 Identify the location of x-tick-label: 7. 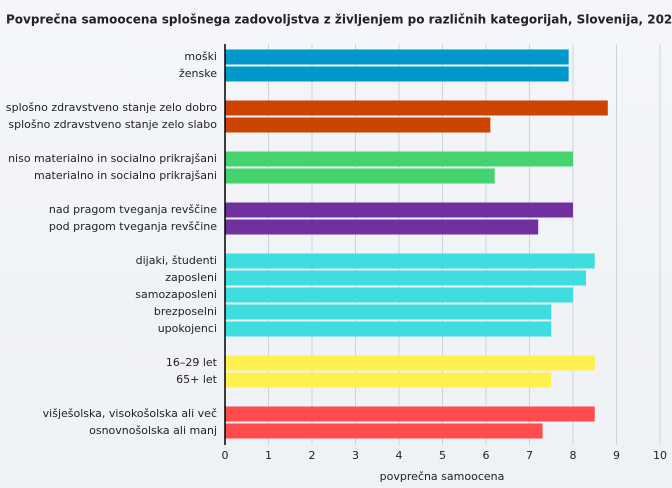
(529, 455).